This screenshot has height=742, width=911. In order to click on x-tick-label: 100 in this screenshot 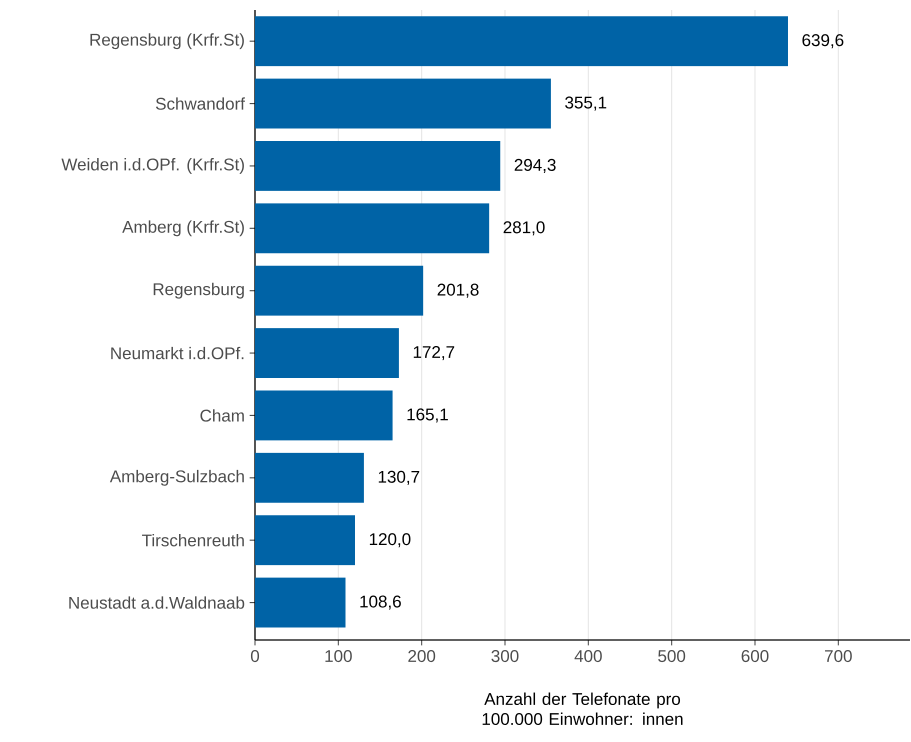, I will do `click(338, 656)`.